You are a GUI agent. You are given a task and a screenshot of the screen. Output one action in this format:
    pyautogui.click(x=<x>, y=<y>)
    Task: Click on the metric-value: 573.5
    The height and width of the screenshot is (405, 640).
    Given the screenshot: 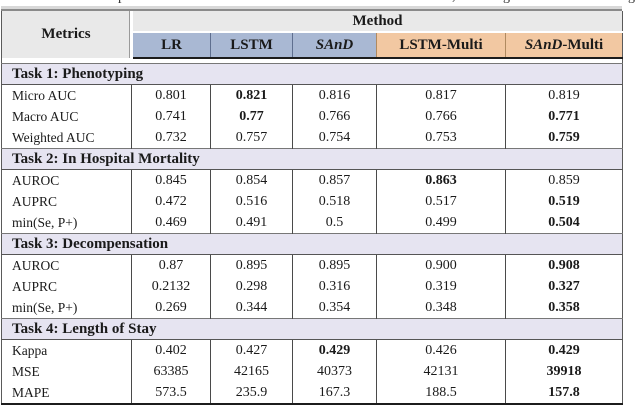 What is the action you would take?
    pyautogui.click(x=171, y=393)
    